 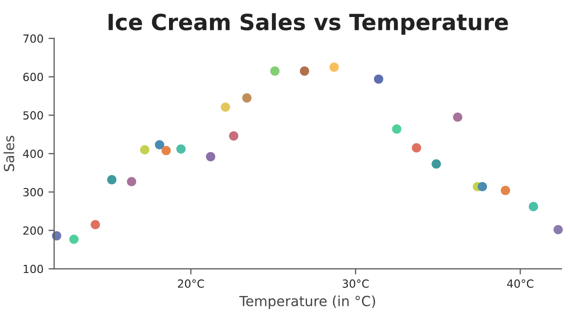 I want to click on x-tick-label: 20°C, so click(x=191, y=283).